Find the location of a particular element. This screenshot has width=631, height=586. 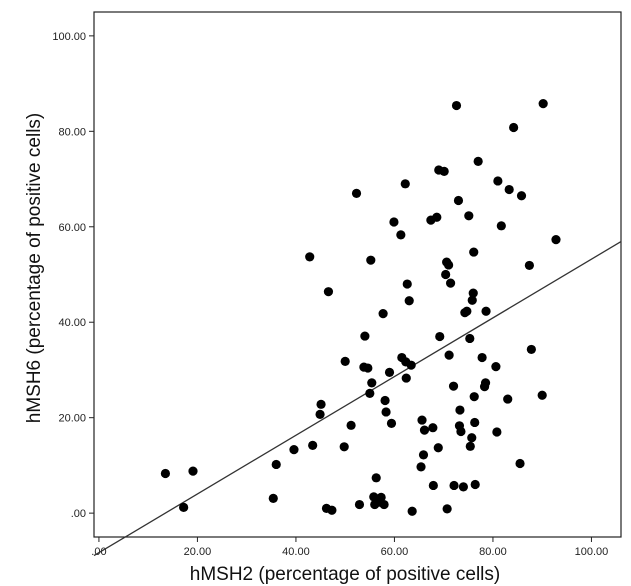

y-tick-label: 80.00 is located at coordinates (72, 132).